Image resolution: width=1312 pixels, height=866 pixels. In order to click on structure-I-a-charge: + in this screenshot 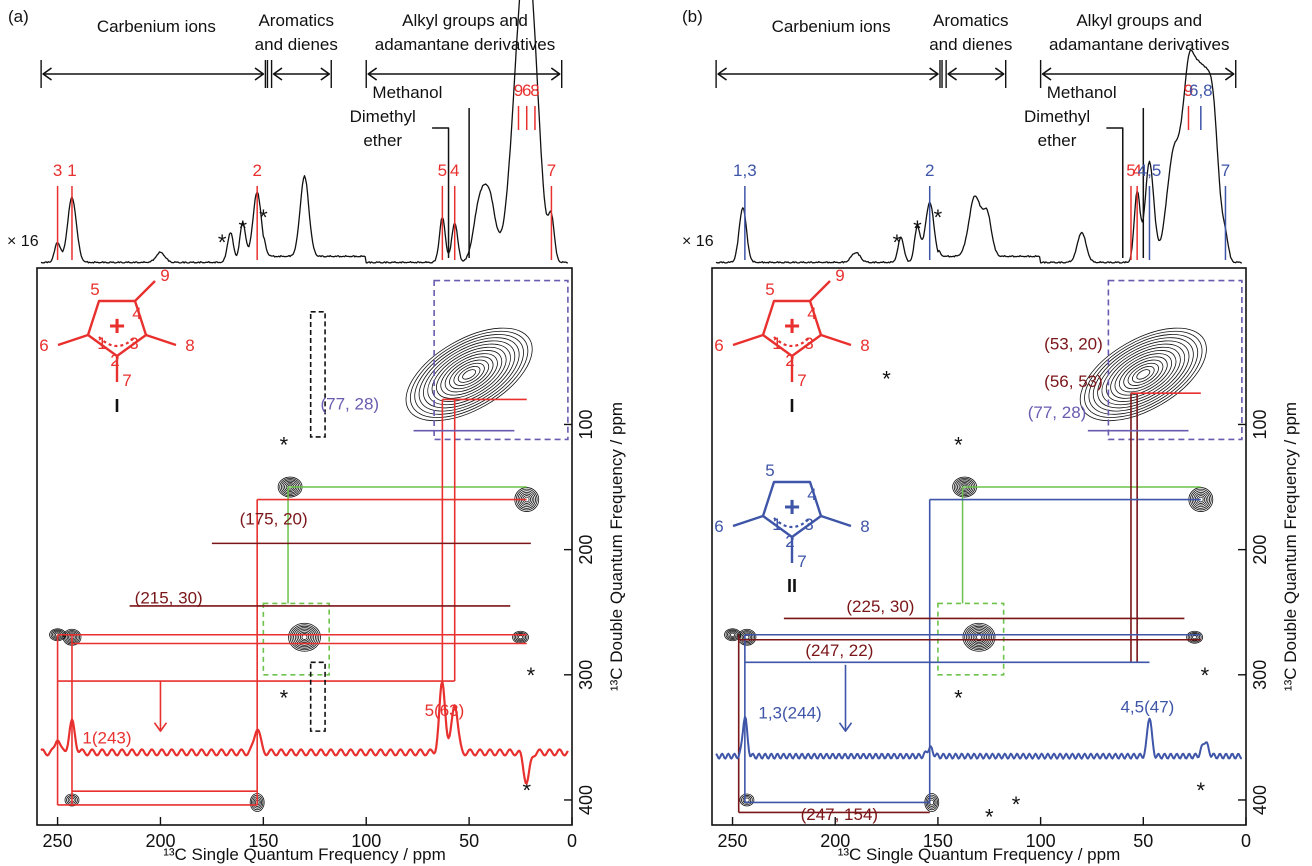, I will do `click(117, 325)`.